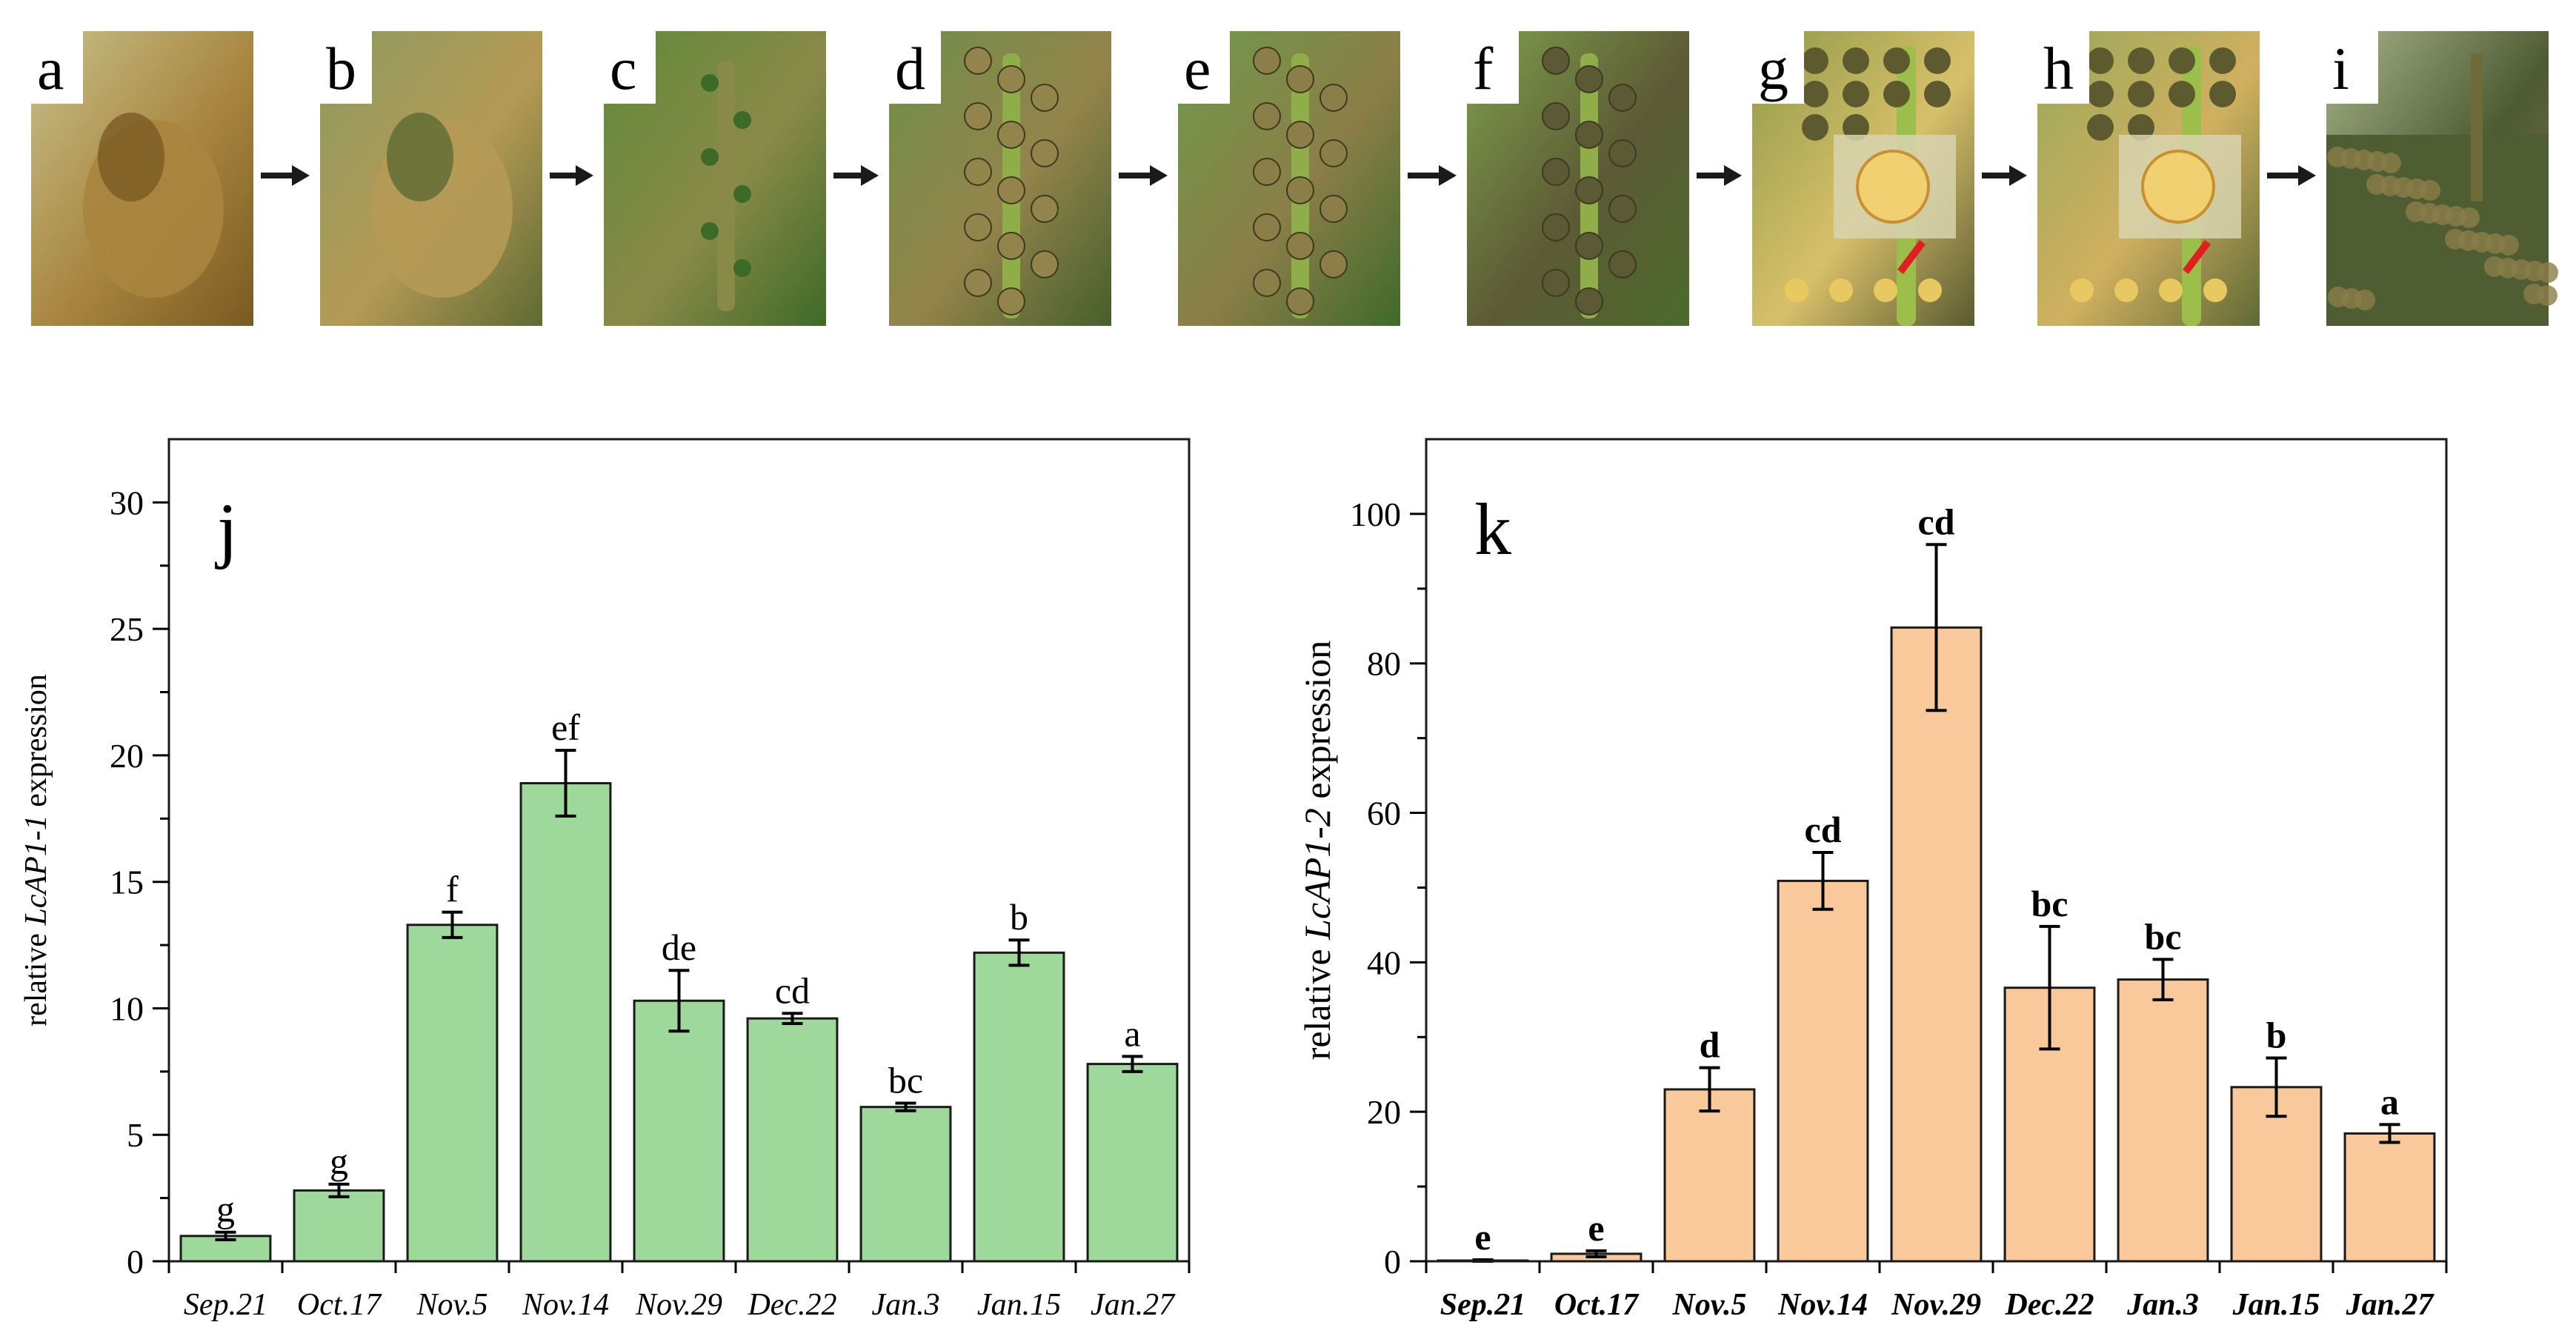  I want to click on open-flower, so click(2126, 290).